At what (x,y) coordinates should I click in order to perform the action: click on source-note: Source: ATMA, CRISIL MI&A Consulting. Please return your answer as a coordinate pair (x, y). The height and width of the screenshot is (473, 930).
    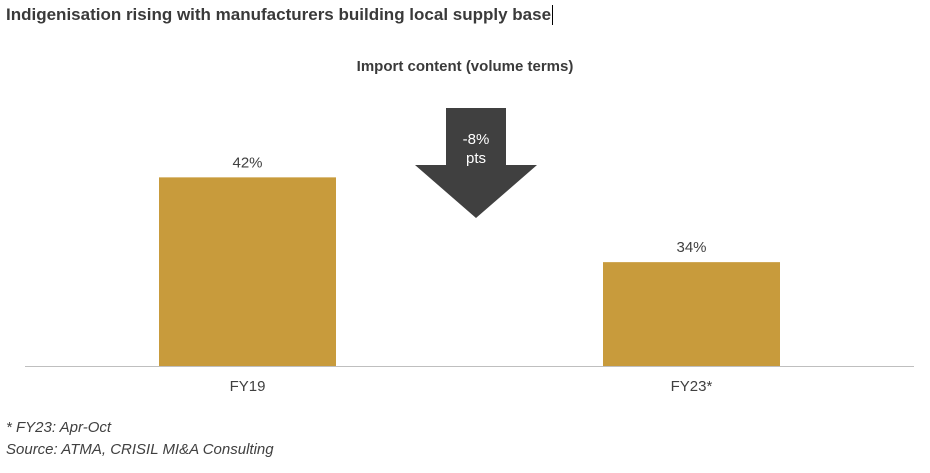
    Looking at the image, I should click on (140, 449).